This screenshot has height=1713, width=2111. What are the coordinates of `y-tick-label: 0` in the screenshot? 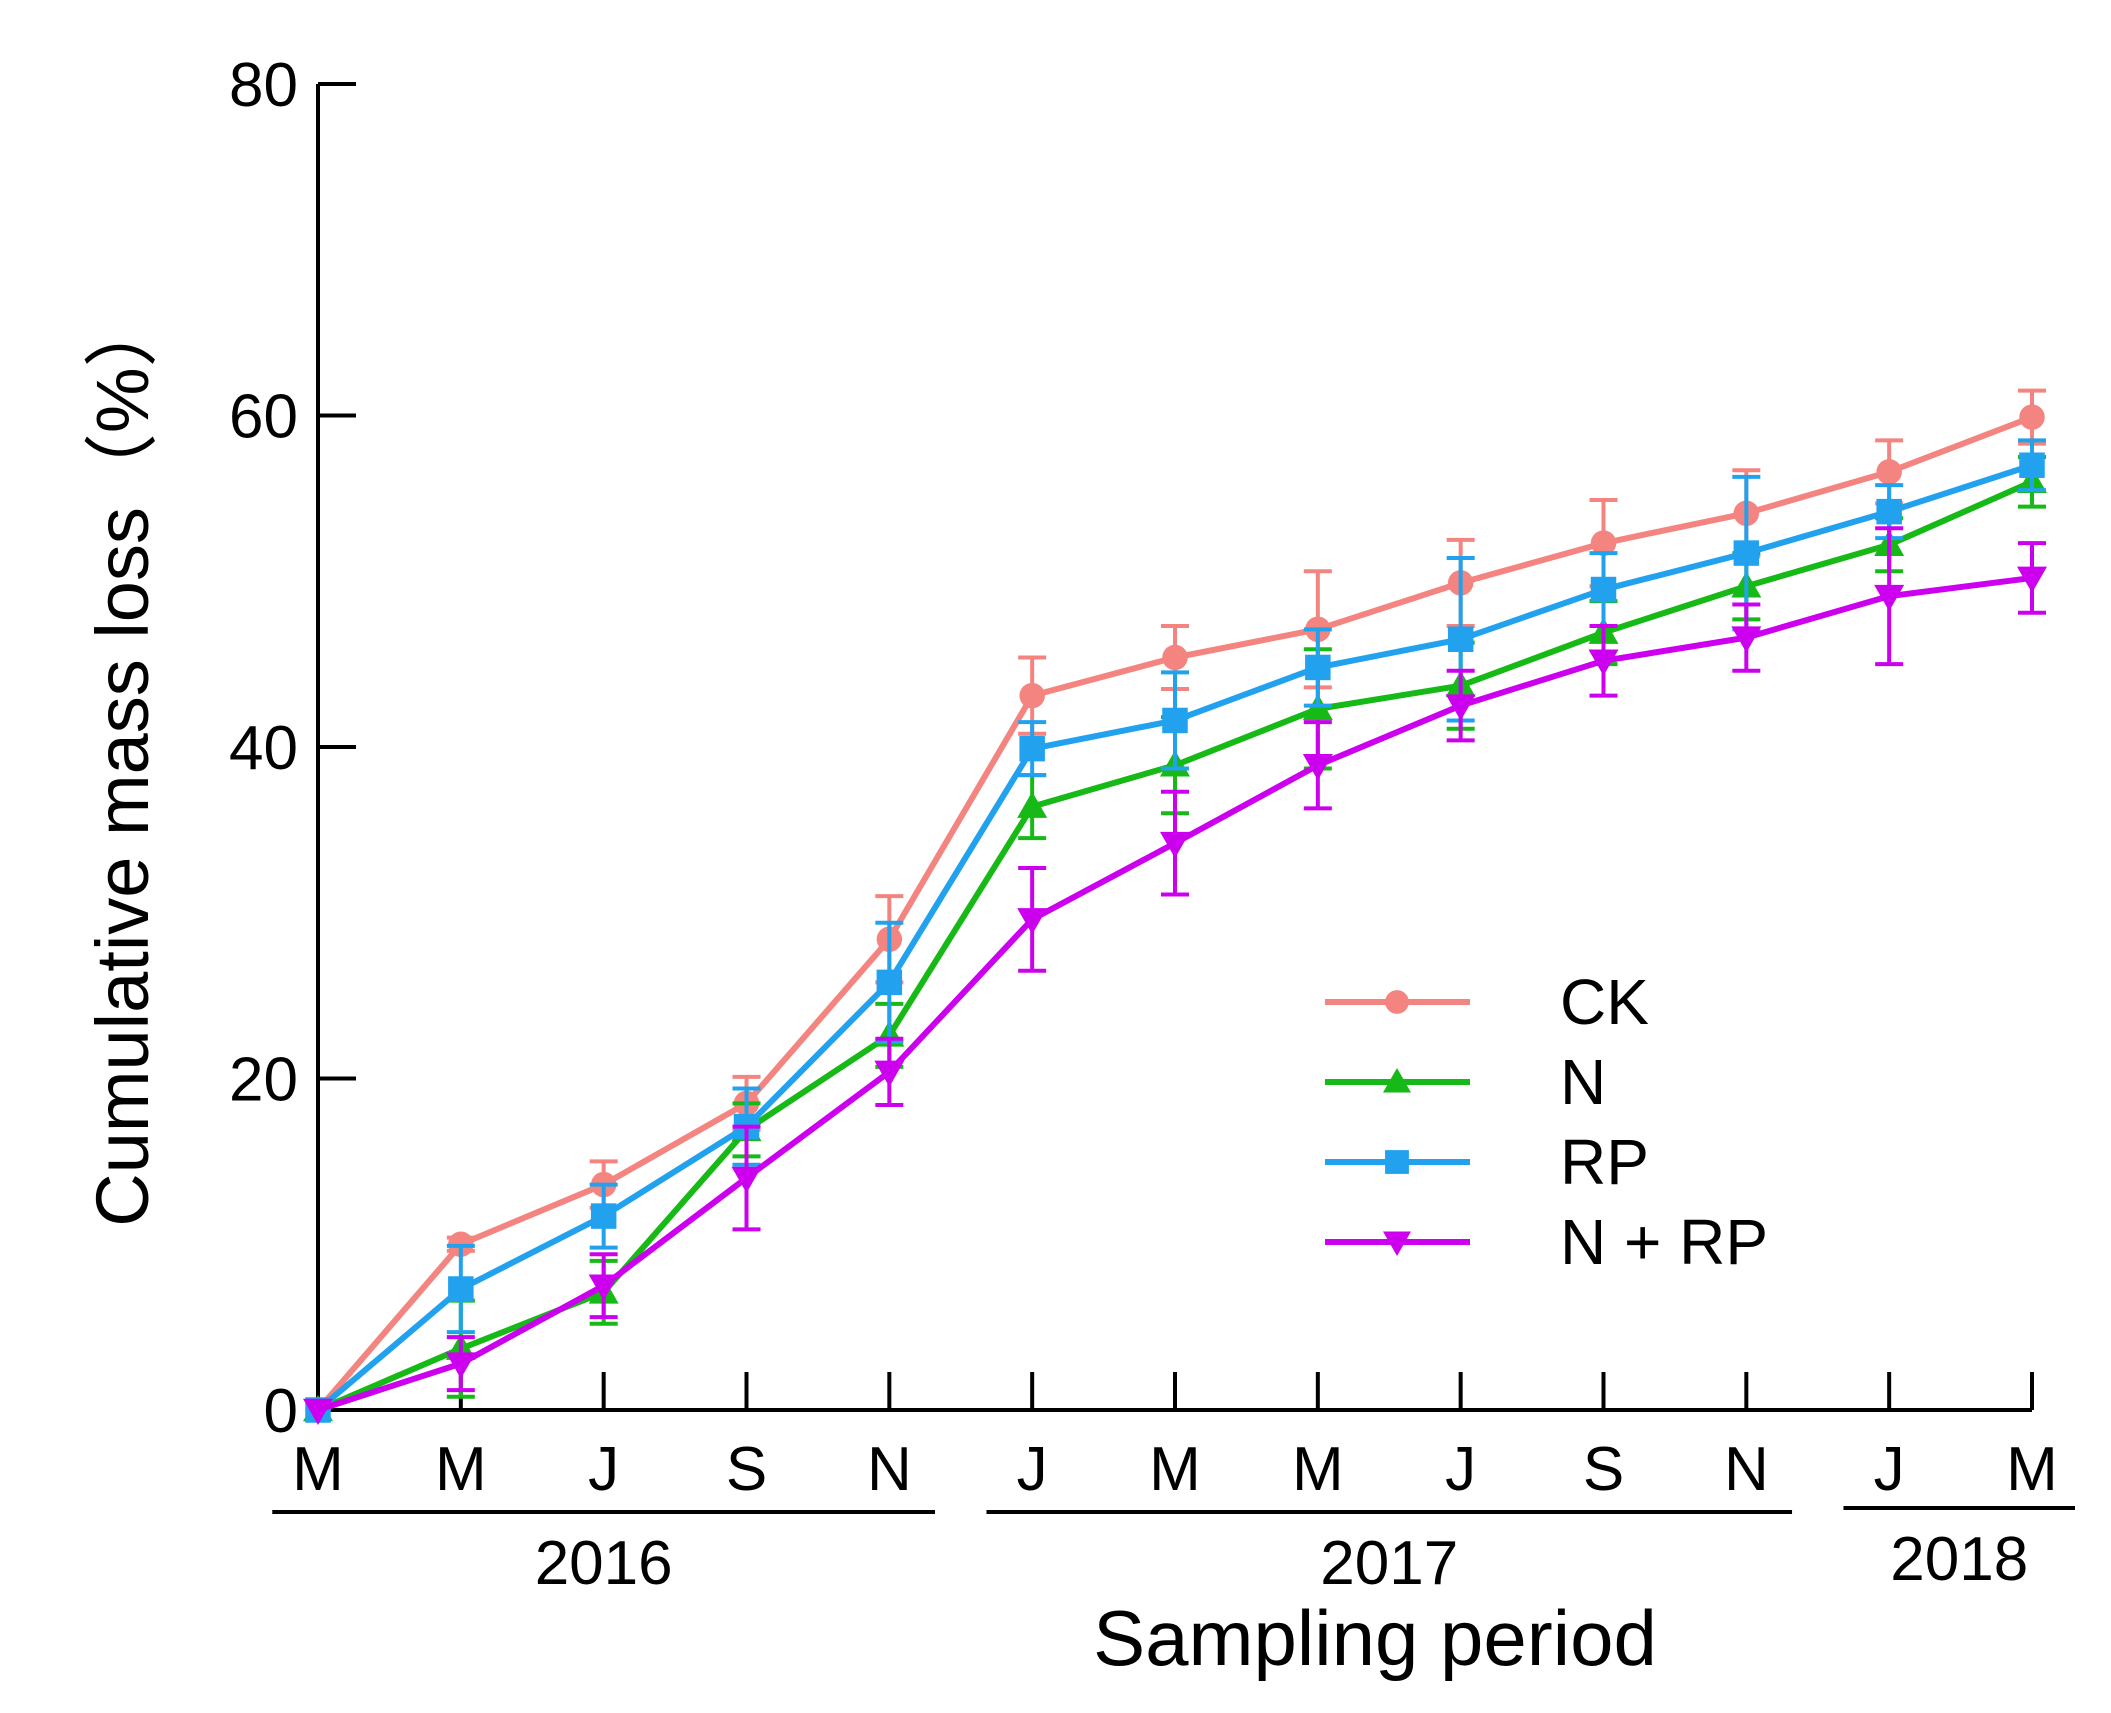 It's located at (281, 1411).